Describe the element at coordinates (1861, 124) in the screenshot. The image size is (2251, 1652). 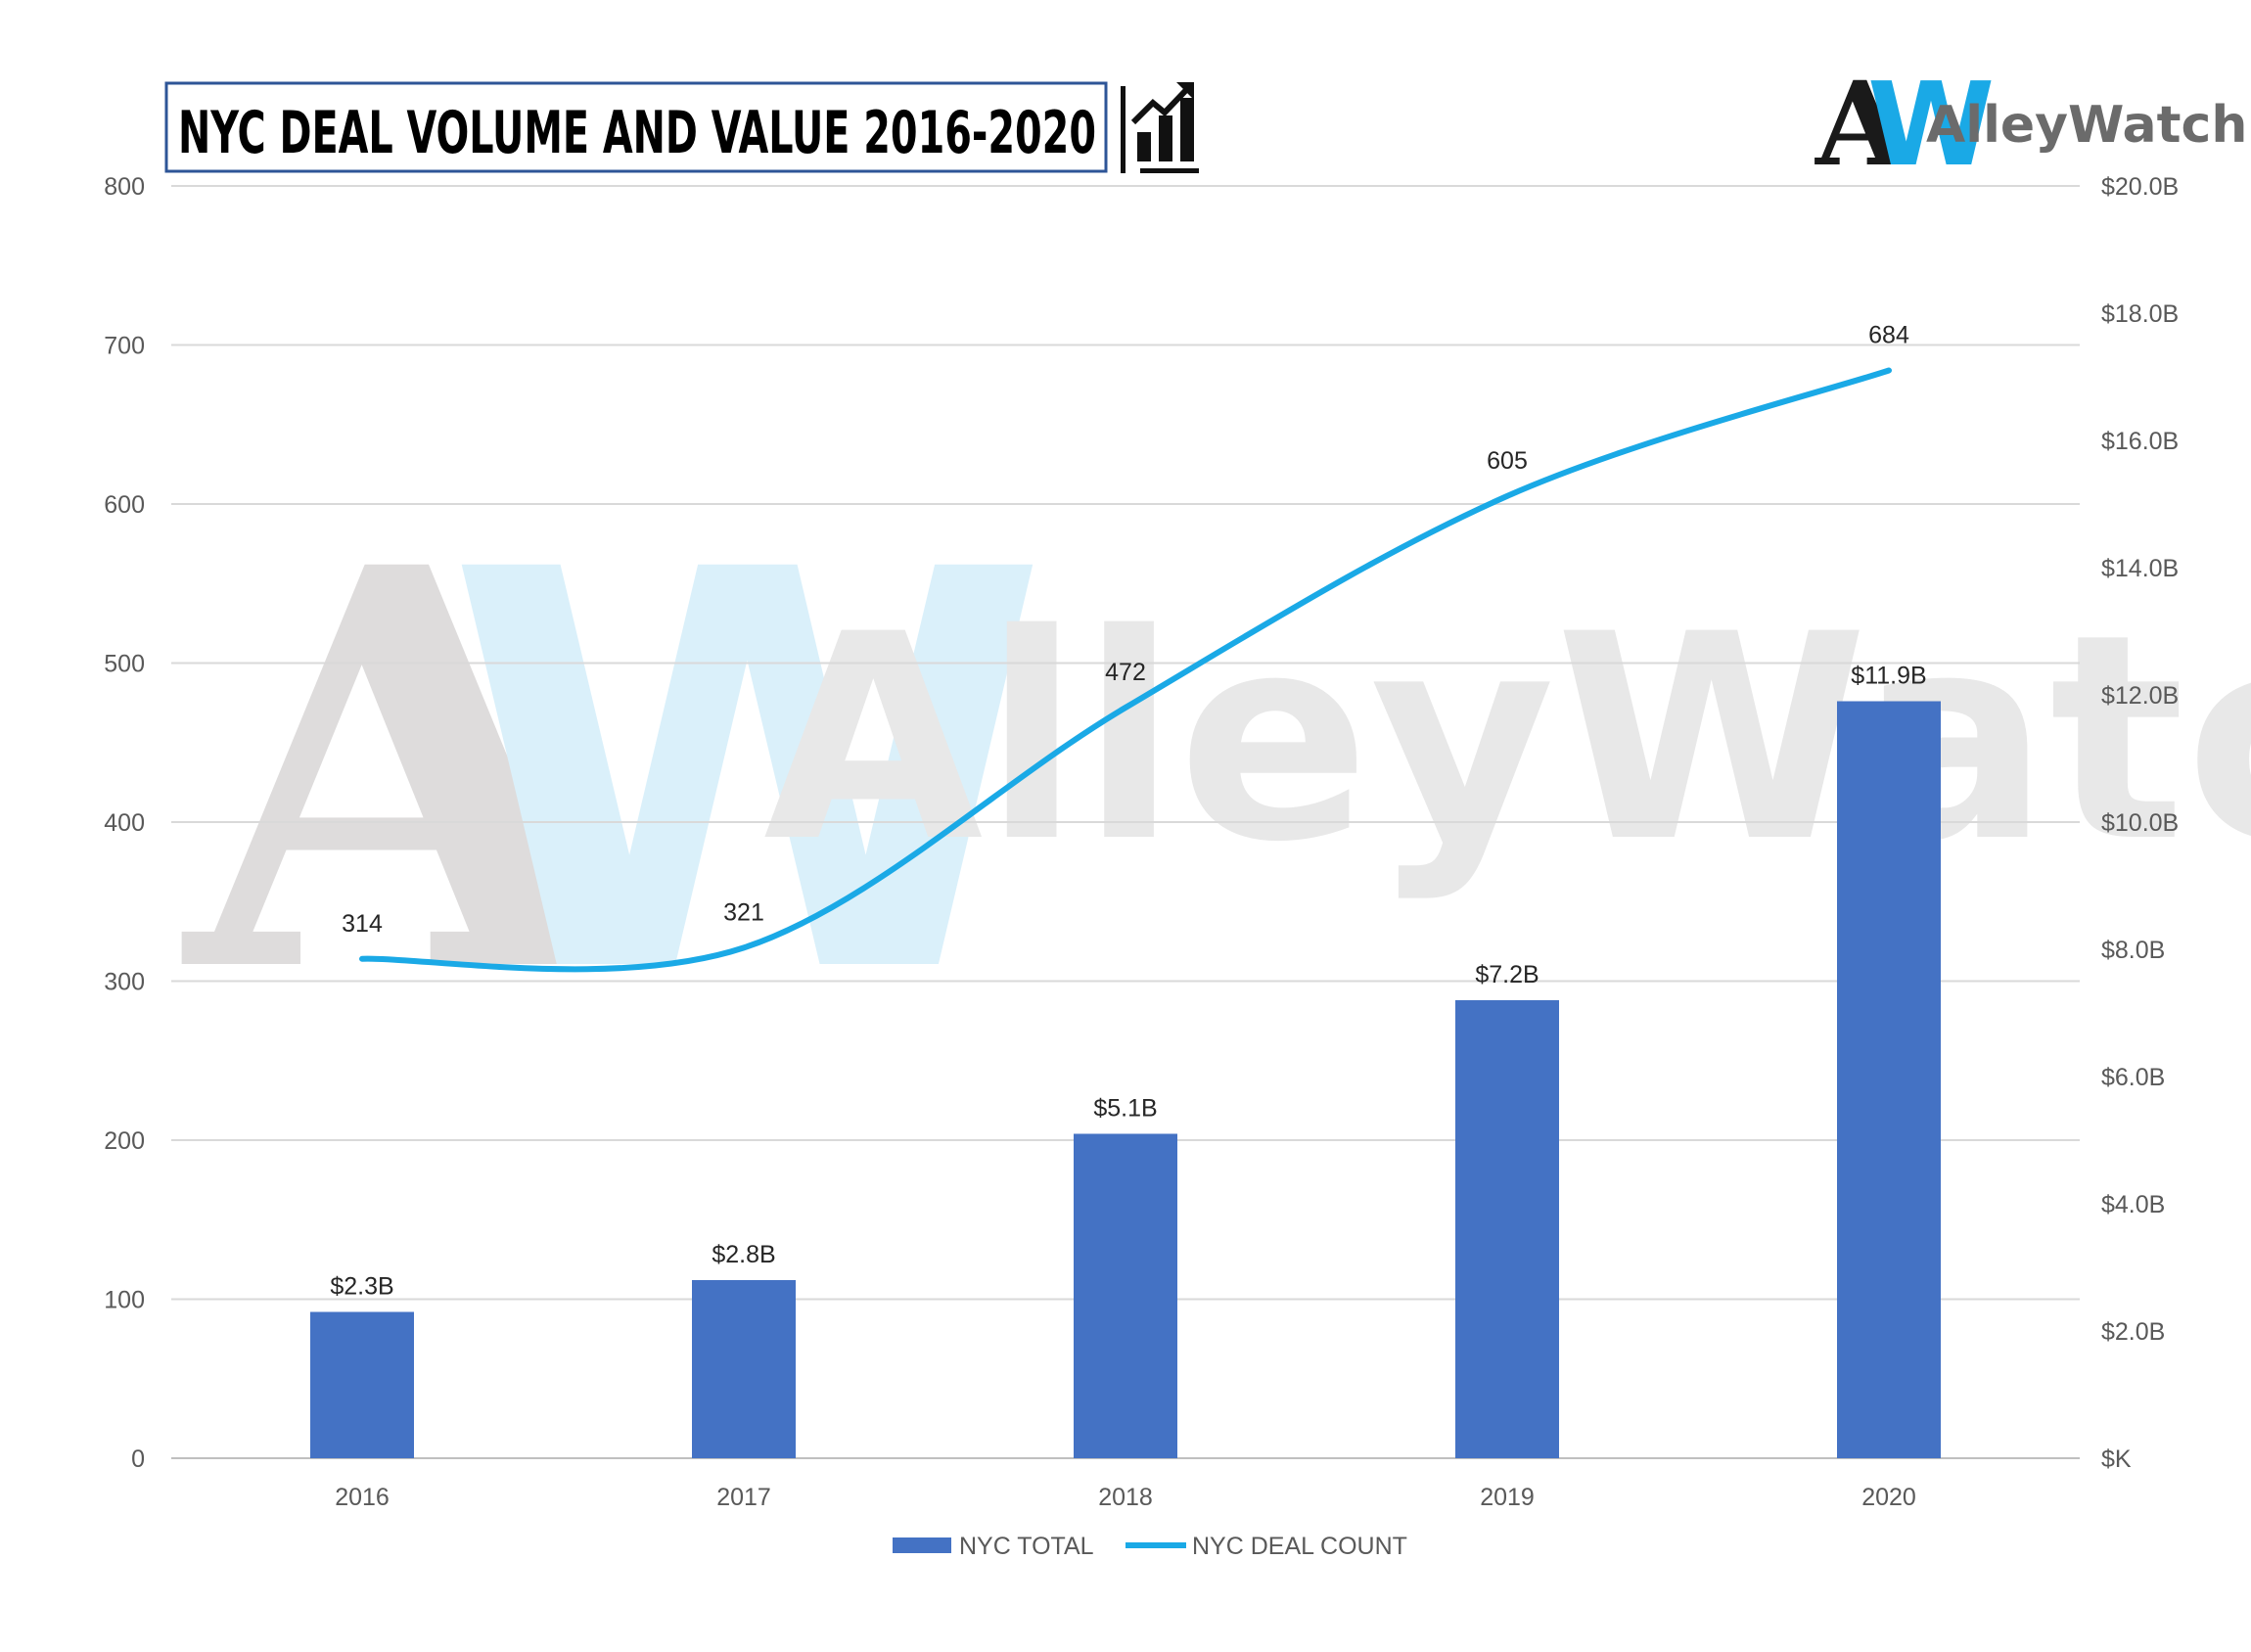
I see `brand-logo-a: A` at that location.